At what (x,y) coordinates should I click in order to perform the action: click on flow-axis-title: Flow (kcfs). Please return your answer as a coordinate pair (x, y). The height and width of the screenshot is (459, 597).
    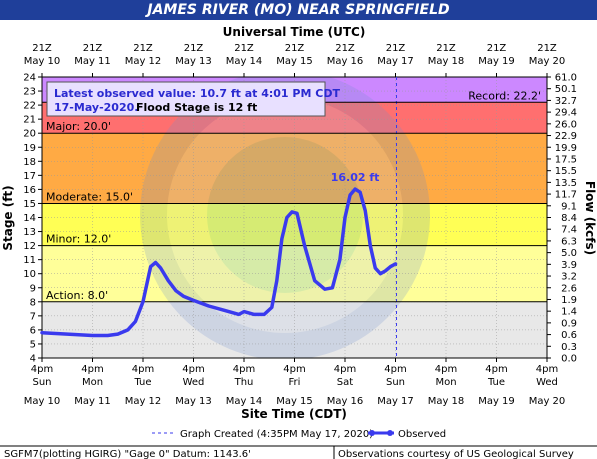
    Looking at the image, I should click on (590, 218).